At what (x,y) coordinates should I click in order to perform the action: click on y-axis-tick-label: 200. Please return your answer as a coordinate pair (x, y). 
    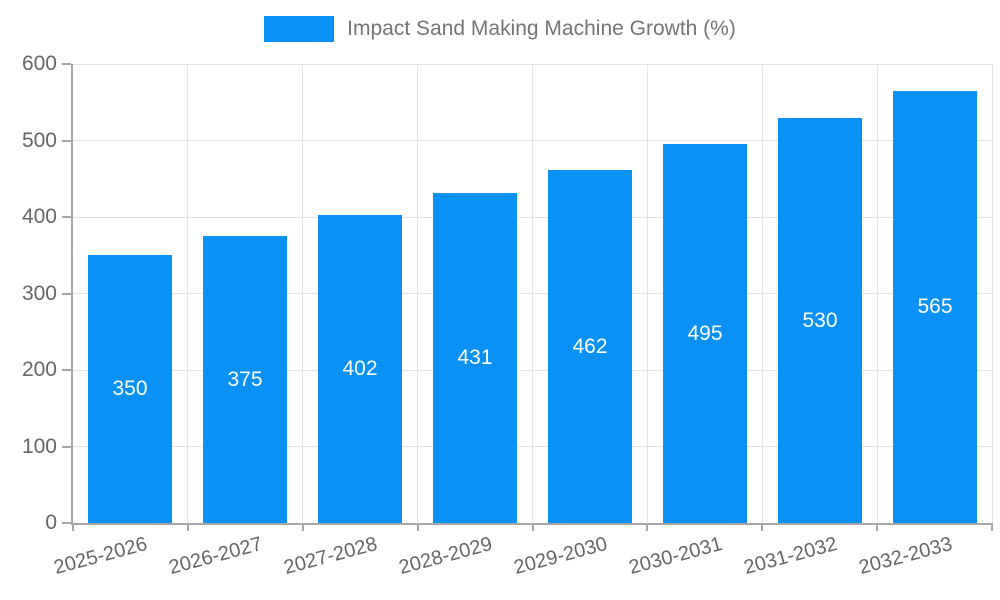
    Looking at the image, I should click on (39, 369).